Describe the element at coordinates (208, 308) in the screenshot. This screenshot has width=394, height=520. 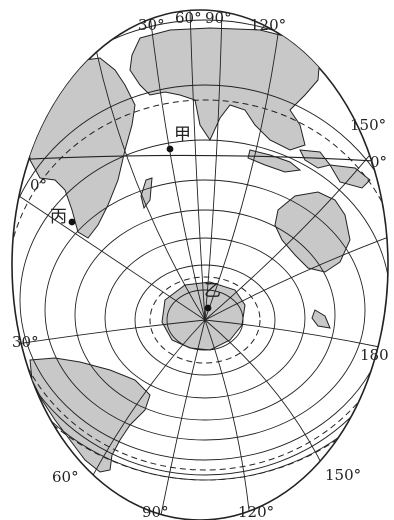
I see `point-yi-marker` at that location.